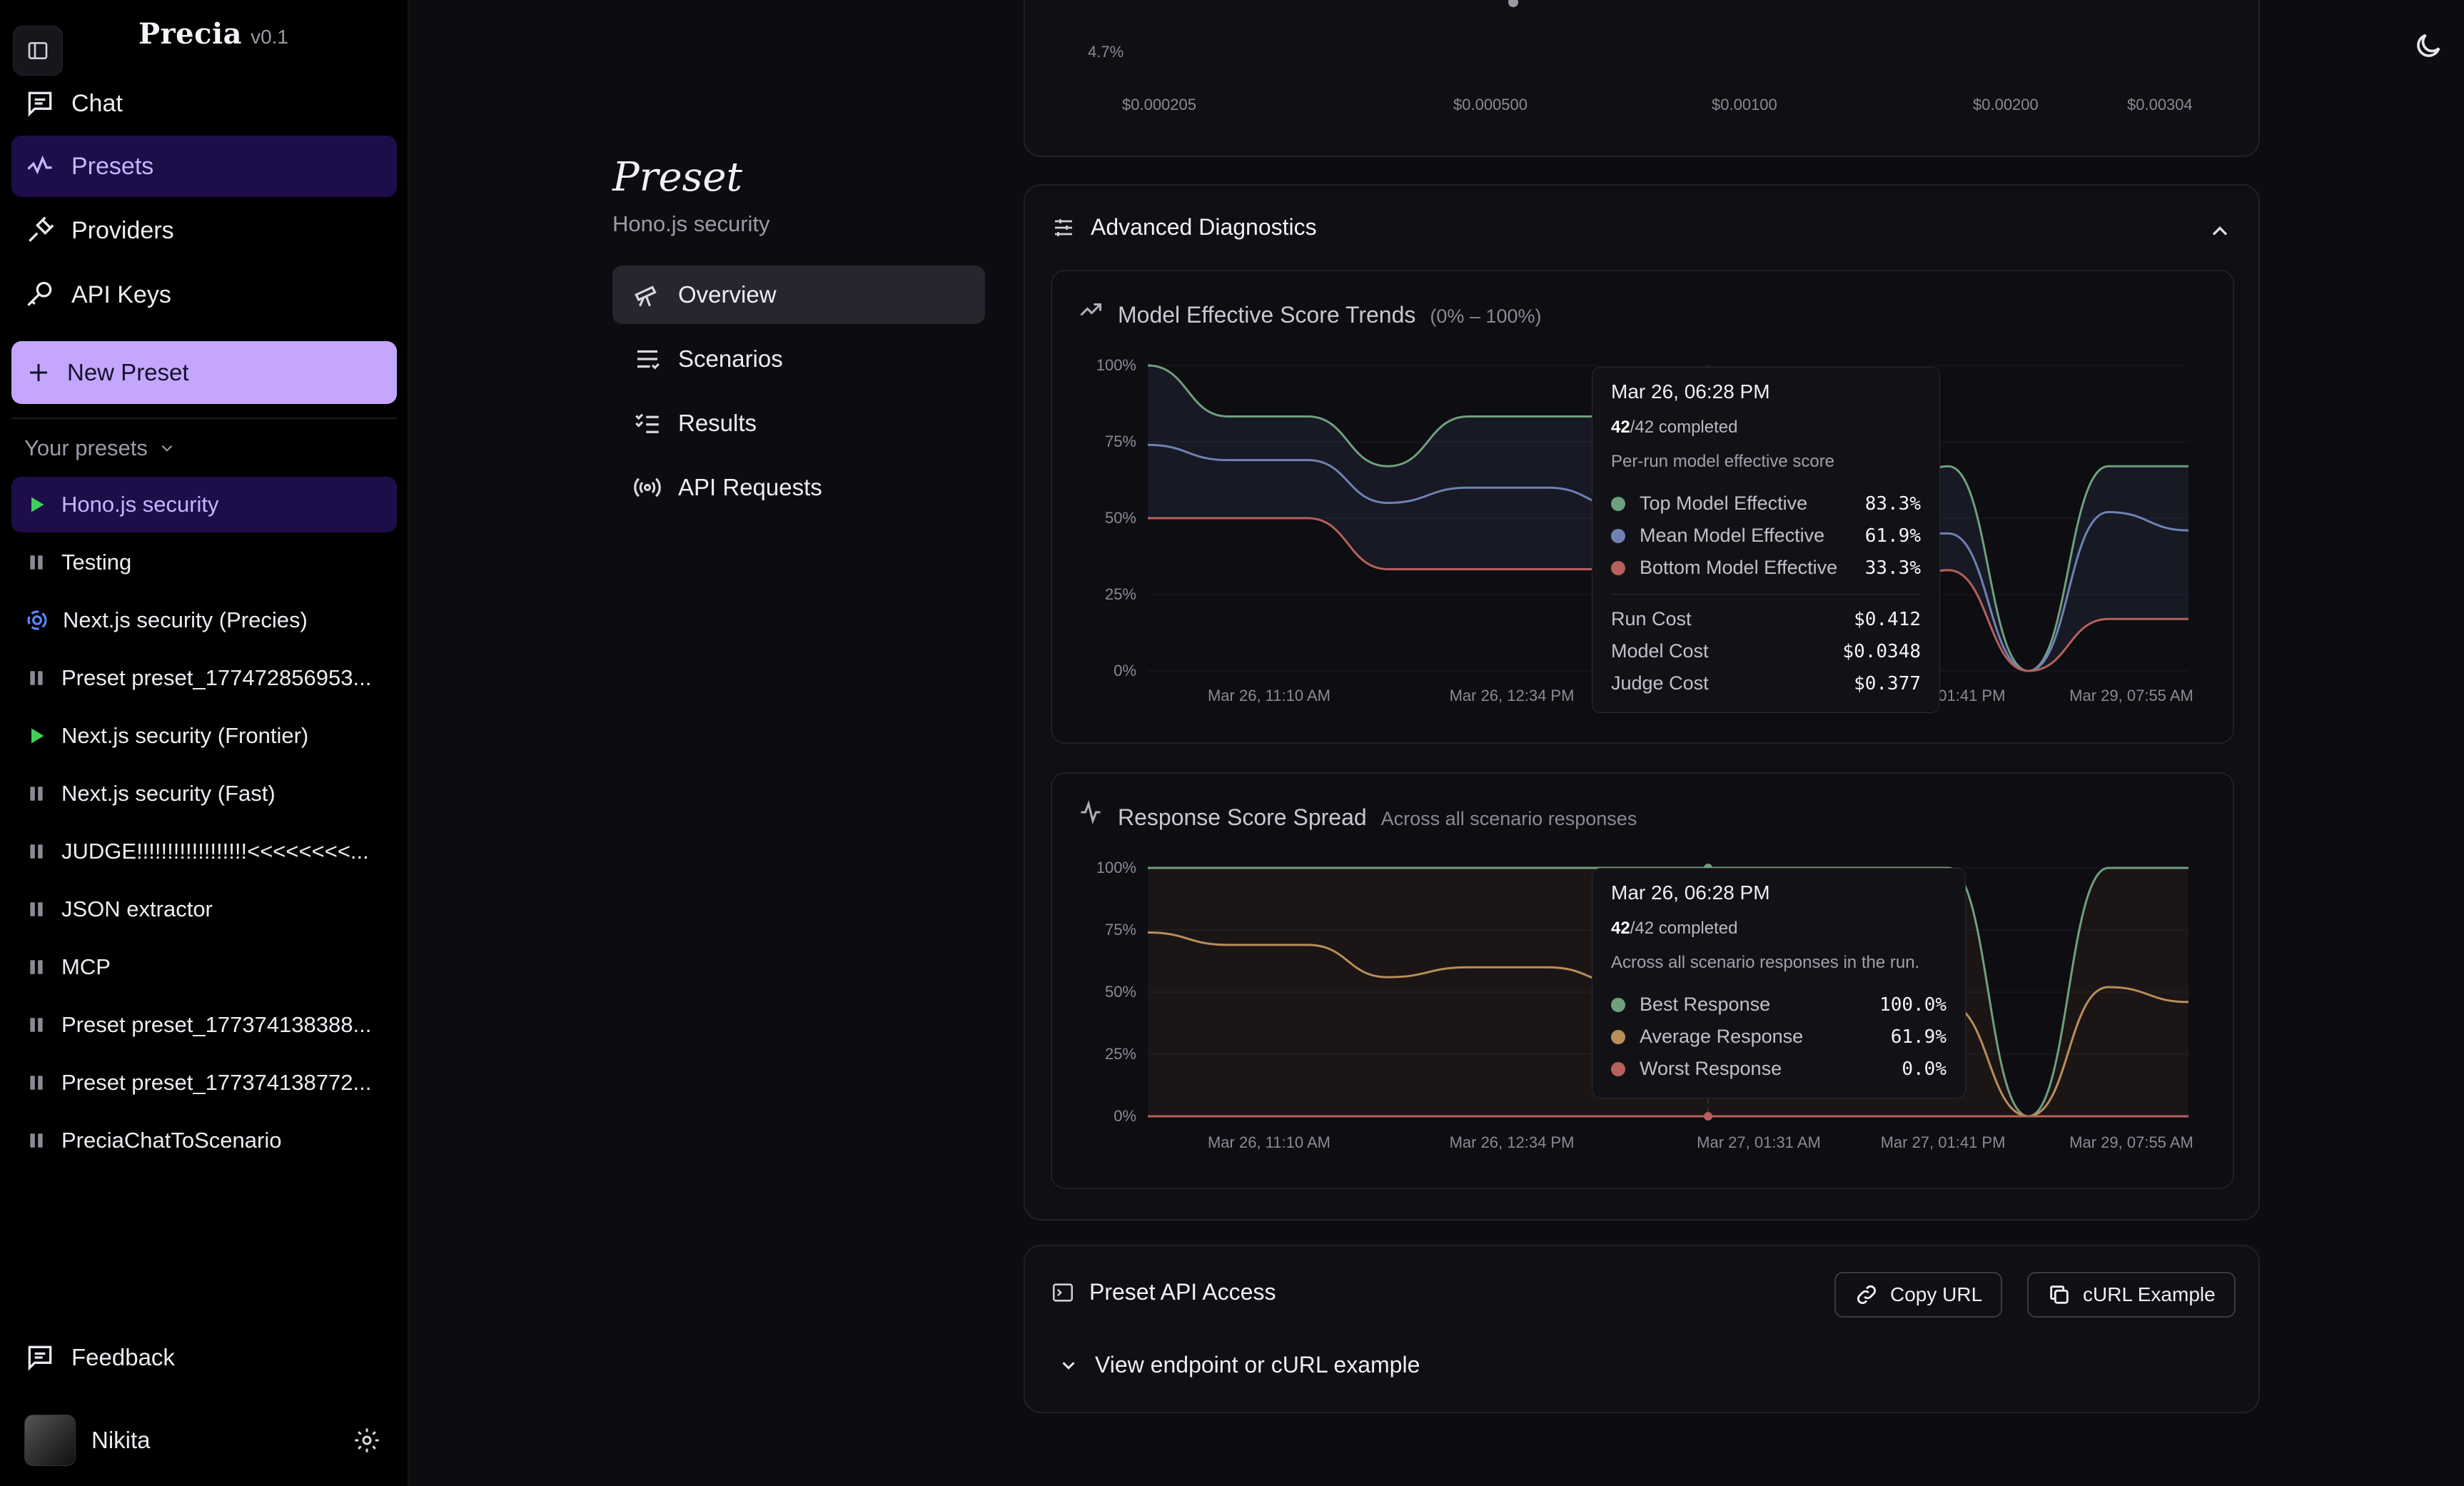  I want to click on preset-list-item: JSON extractor, so click(204, 909).